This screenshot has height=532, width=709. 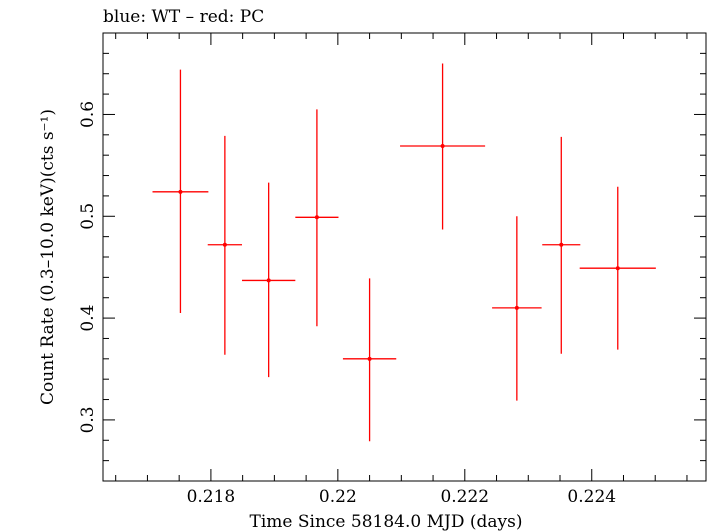 What do you see at coordinates (591, 497) in the screenshot?
I see `x-tick-label: 0.224` at bounding box center [591, 497].